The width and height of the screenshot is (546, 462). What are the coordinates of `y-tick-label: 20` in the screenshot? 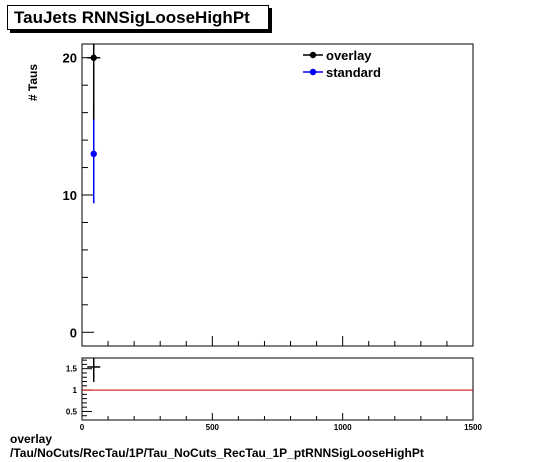 It's located at (70, 58).